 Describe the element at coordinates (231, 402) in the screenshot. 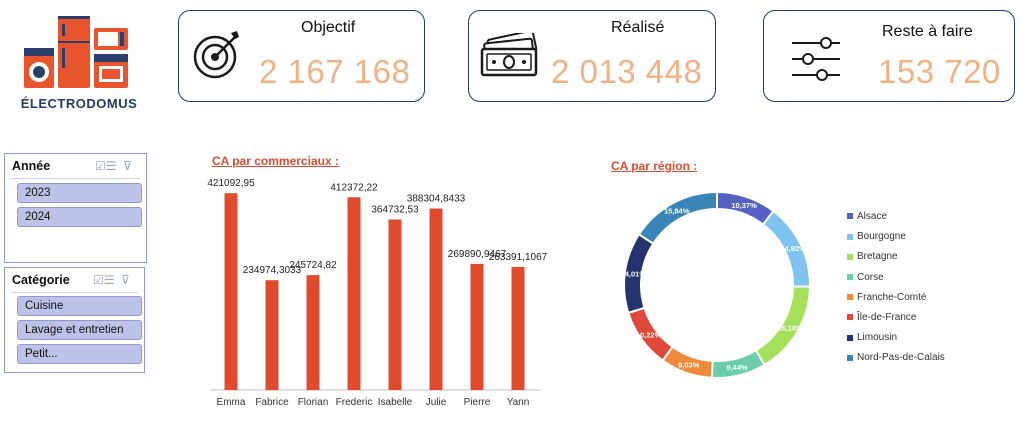

I see `x-tick-label: Emma` at that location.